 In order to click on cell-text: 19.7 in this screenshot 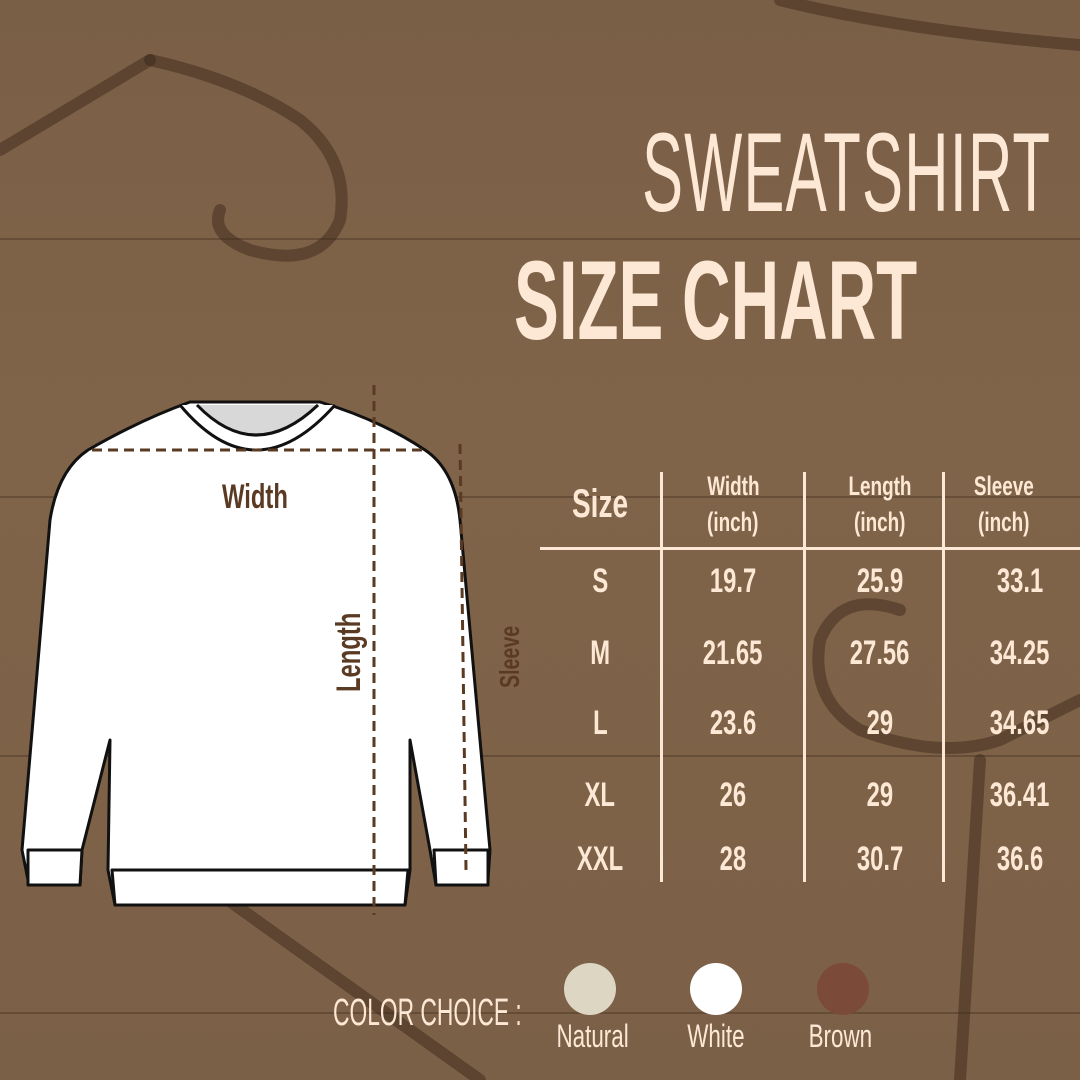, I will do `click(733, 581)`.